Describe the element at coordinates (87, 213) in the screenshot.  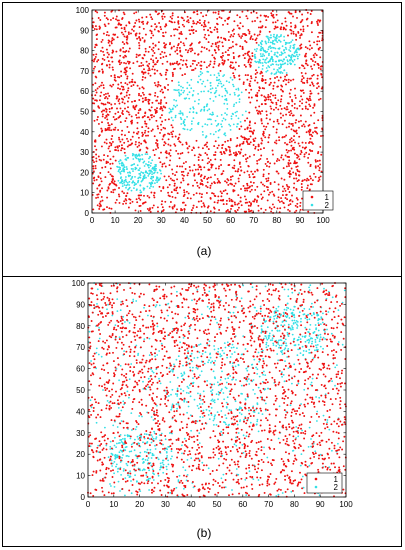
I see `y-tick-label: 0` at that location.